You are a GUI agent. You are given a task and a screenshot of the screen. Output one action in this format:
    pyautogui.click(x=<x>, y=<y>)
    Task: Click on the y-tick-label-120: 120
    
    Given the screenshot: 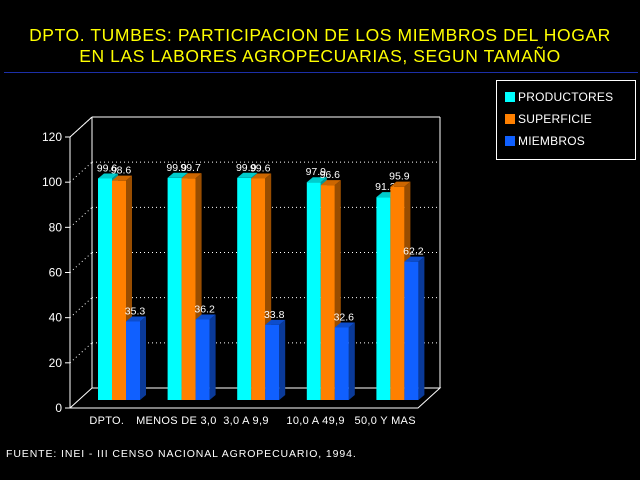 What is the action you would take?
    pyautogui.click(x=52, y=137)
    